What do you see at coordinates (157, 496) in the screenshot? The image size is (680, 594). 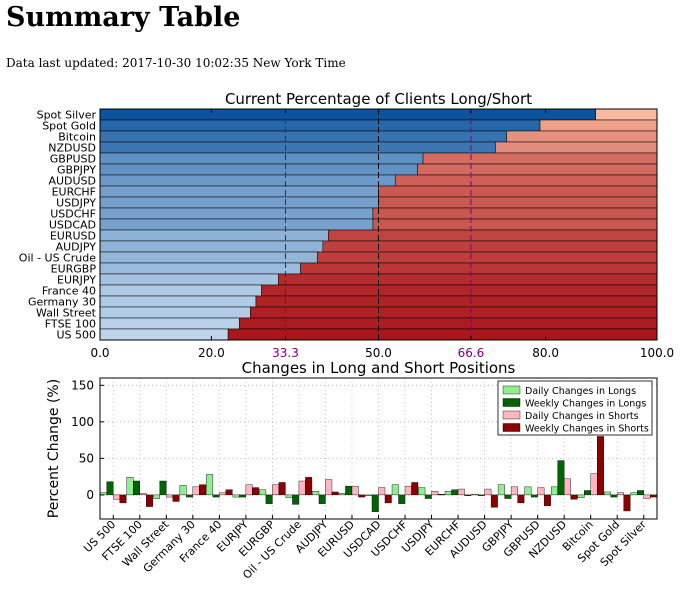 I see `bar-daily-changes-in-longs-wall-street` at bounding box center [157, 496].